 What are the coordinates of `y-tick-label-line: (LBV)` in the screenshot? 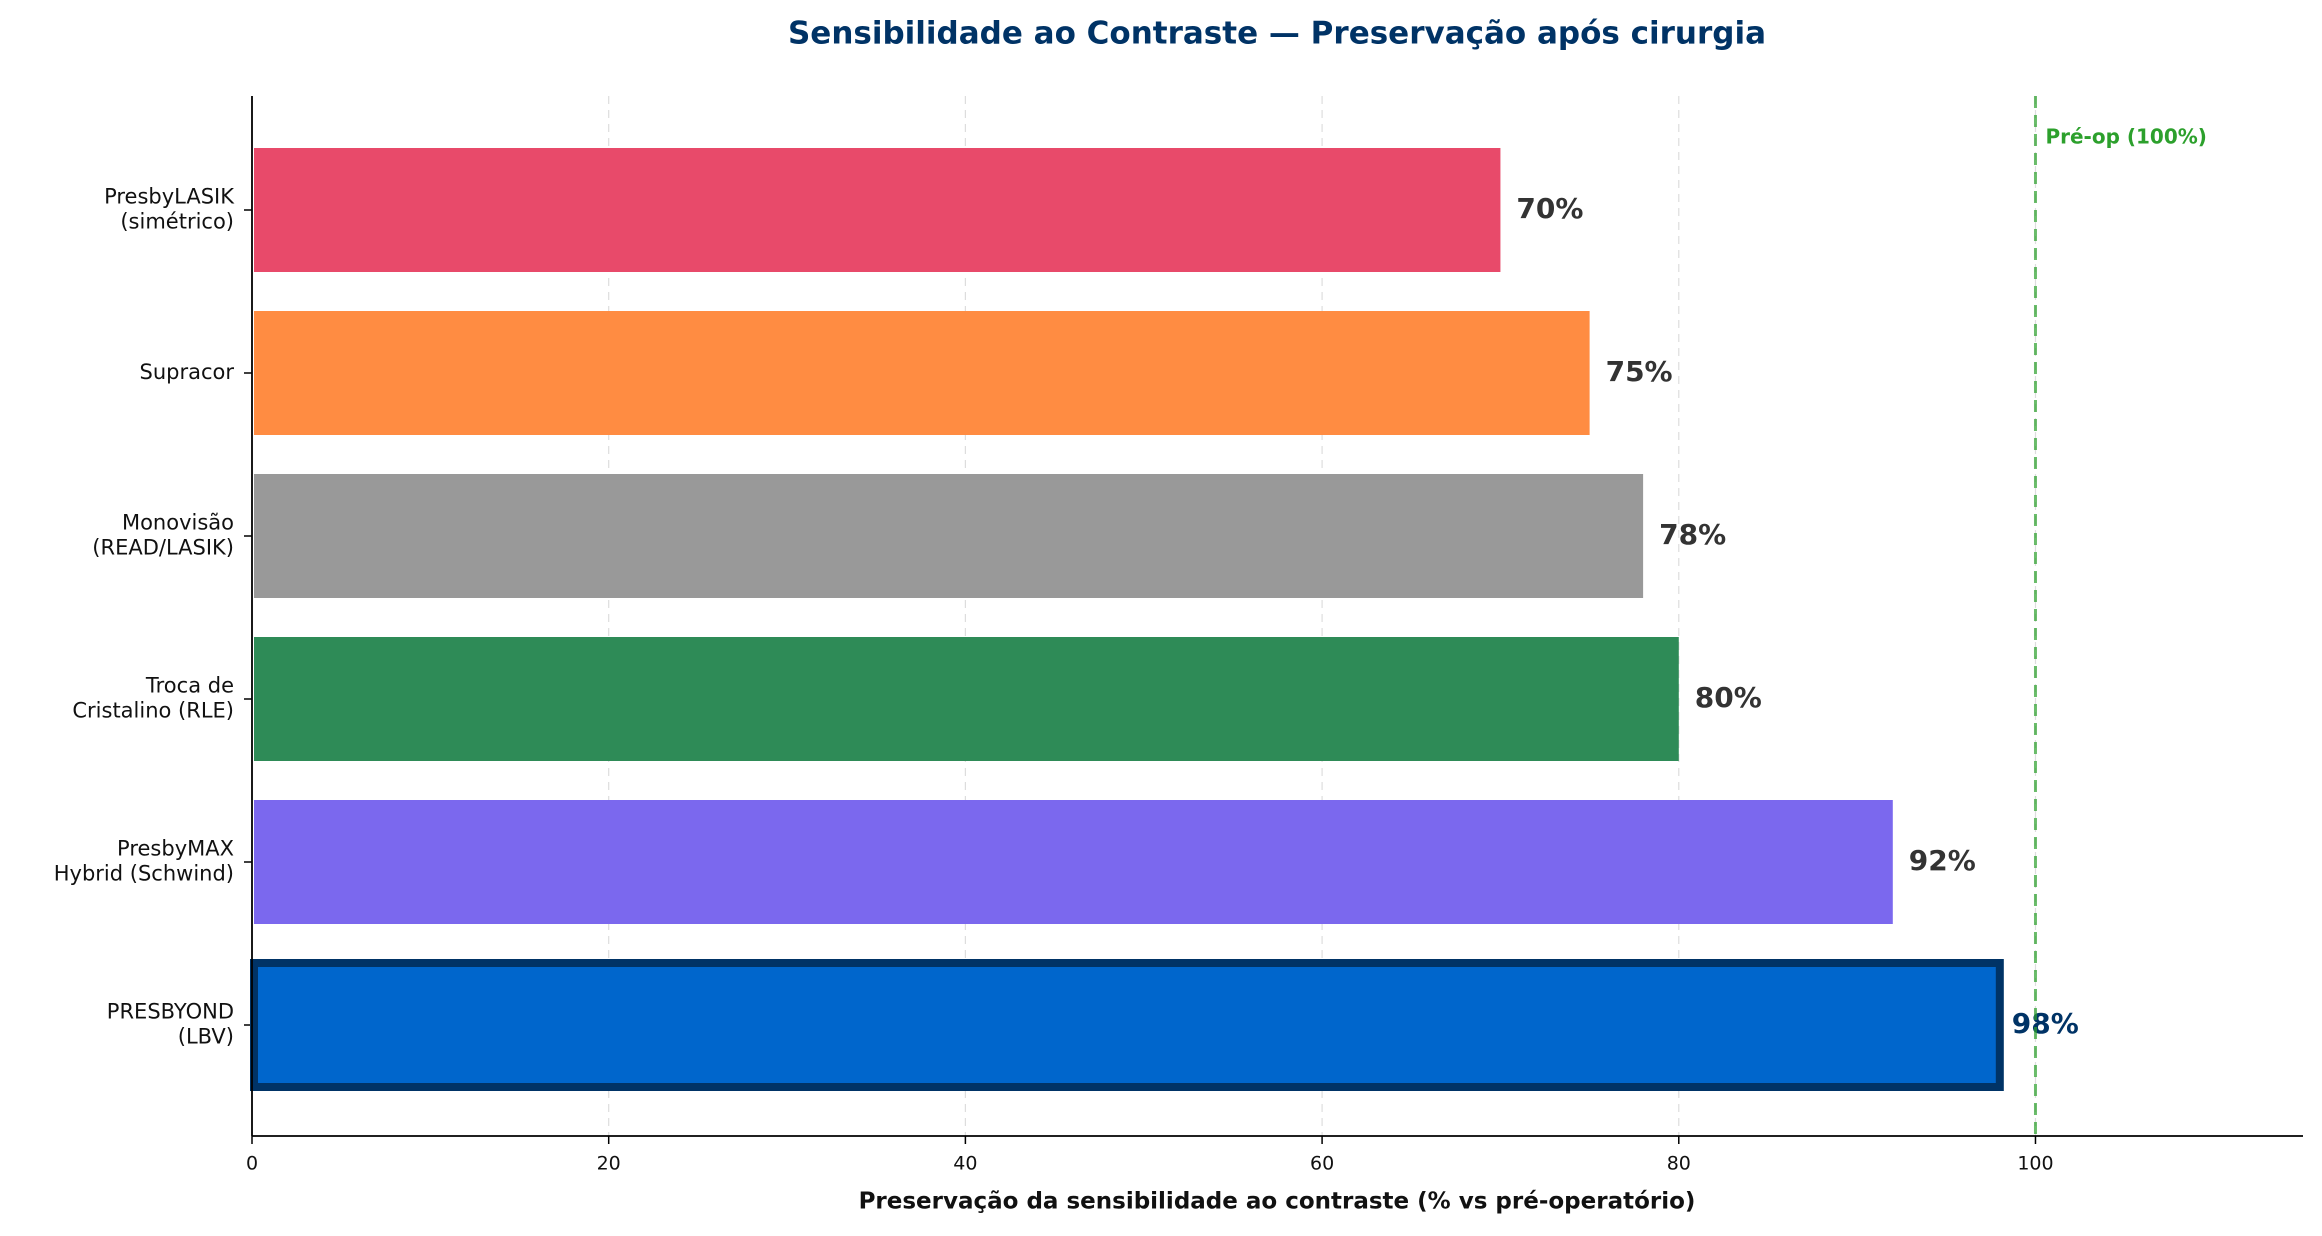 It's located at (206, 1037).